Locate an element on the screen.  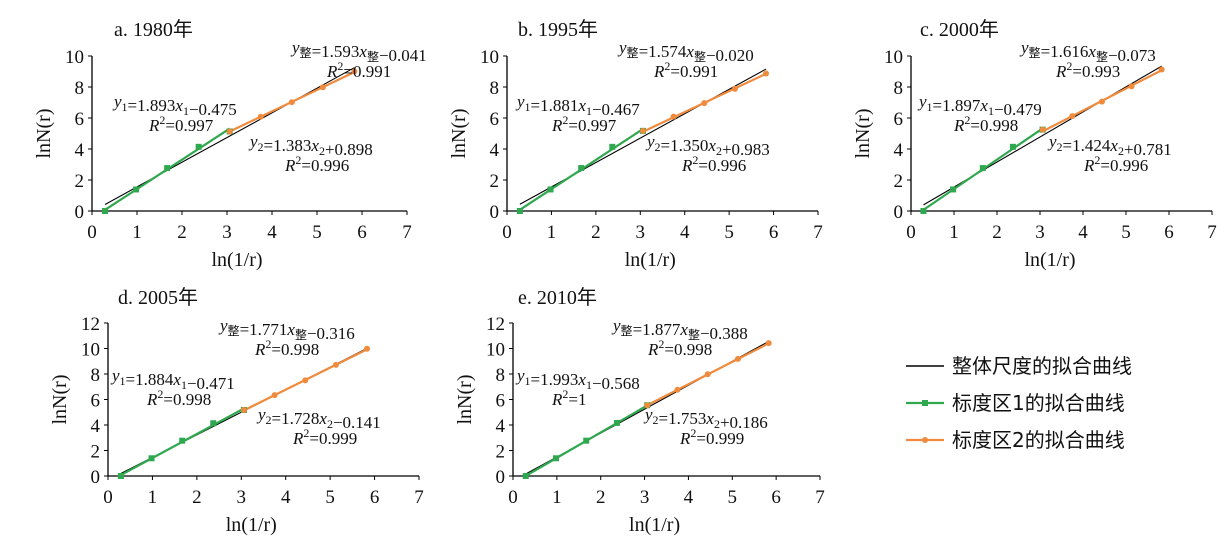
fit-equation-region2: y2=1.728x2−0.141 is located at coordinates (318, 418).